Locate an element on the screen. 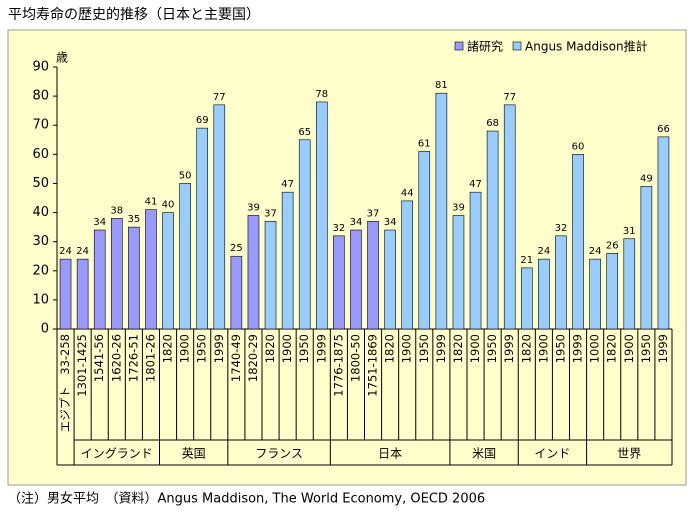 This screenshot has height=515, width=694. legend-label: 諸研究 is located at coordinates (485, 46).